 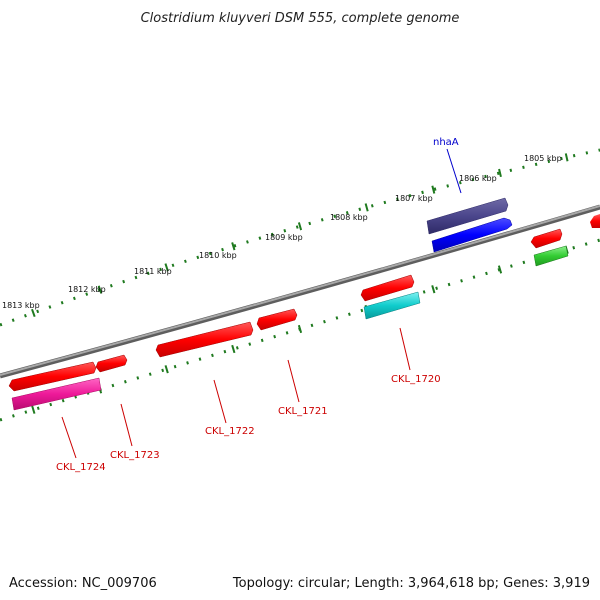 What do you see at coordinates (467, 216) in the screenshot?
I see `gene-nhaA-product` at bounding box center [467, 216].